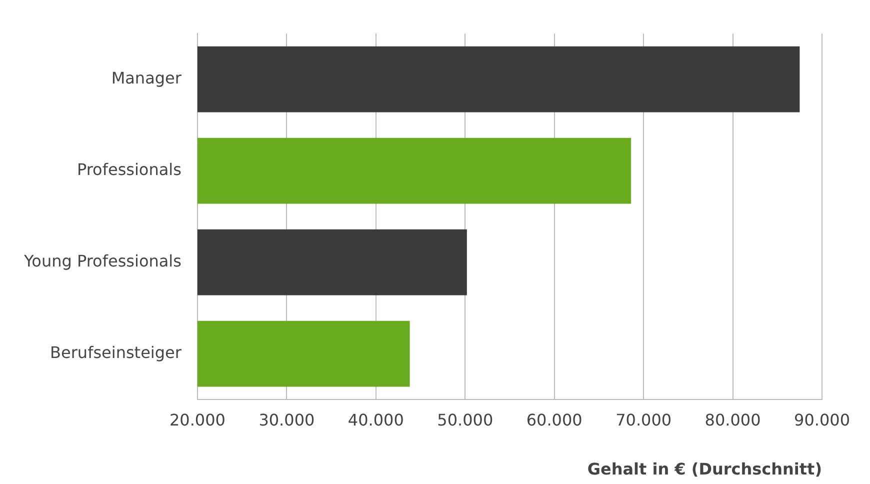  Describe the element at coordinates (822, 420) in the screenshot. I see `x-tick-label: 90.000` at that location.